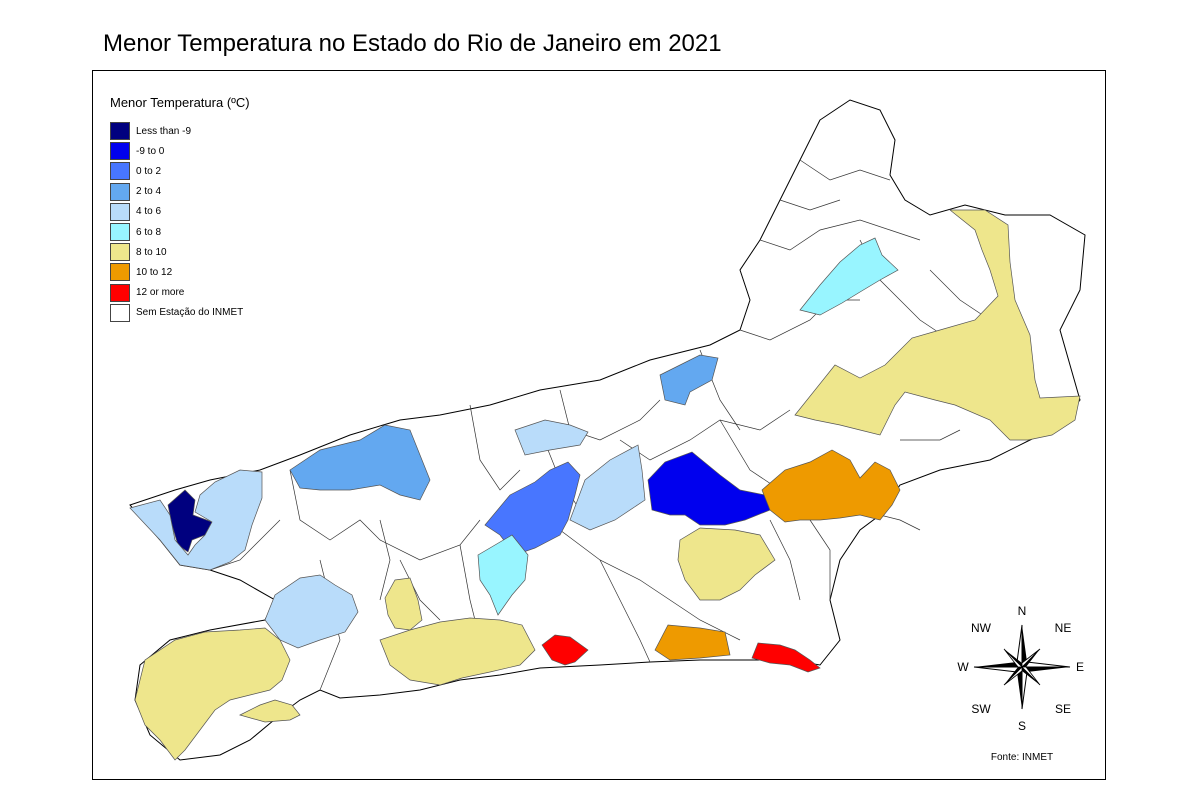 This screenshot has width=1200, height=800. Describe the element at coordinates (164, 131) in the screenshot. I see `legend-label: Less than -9` at that location.